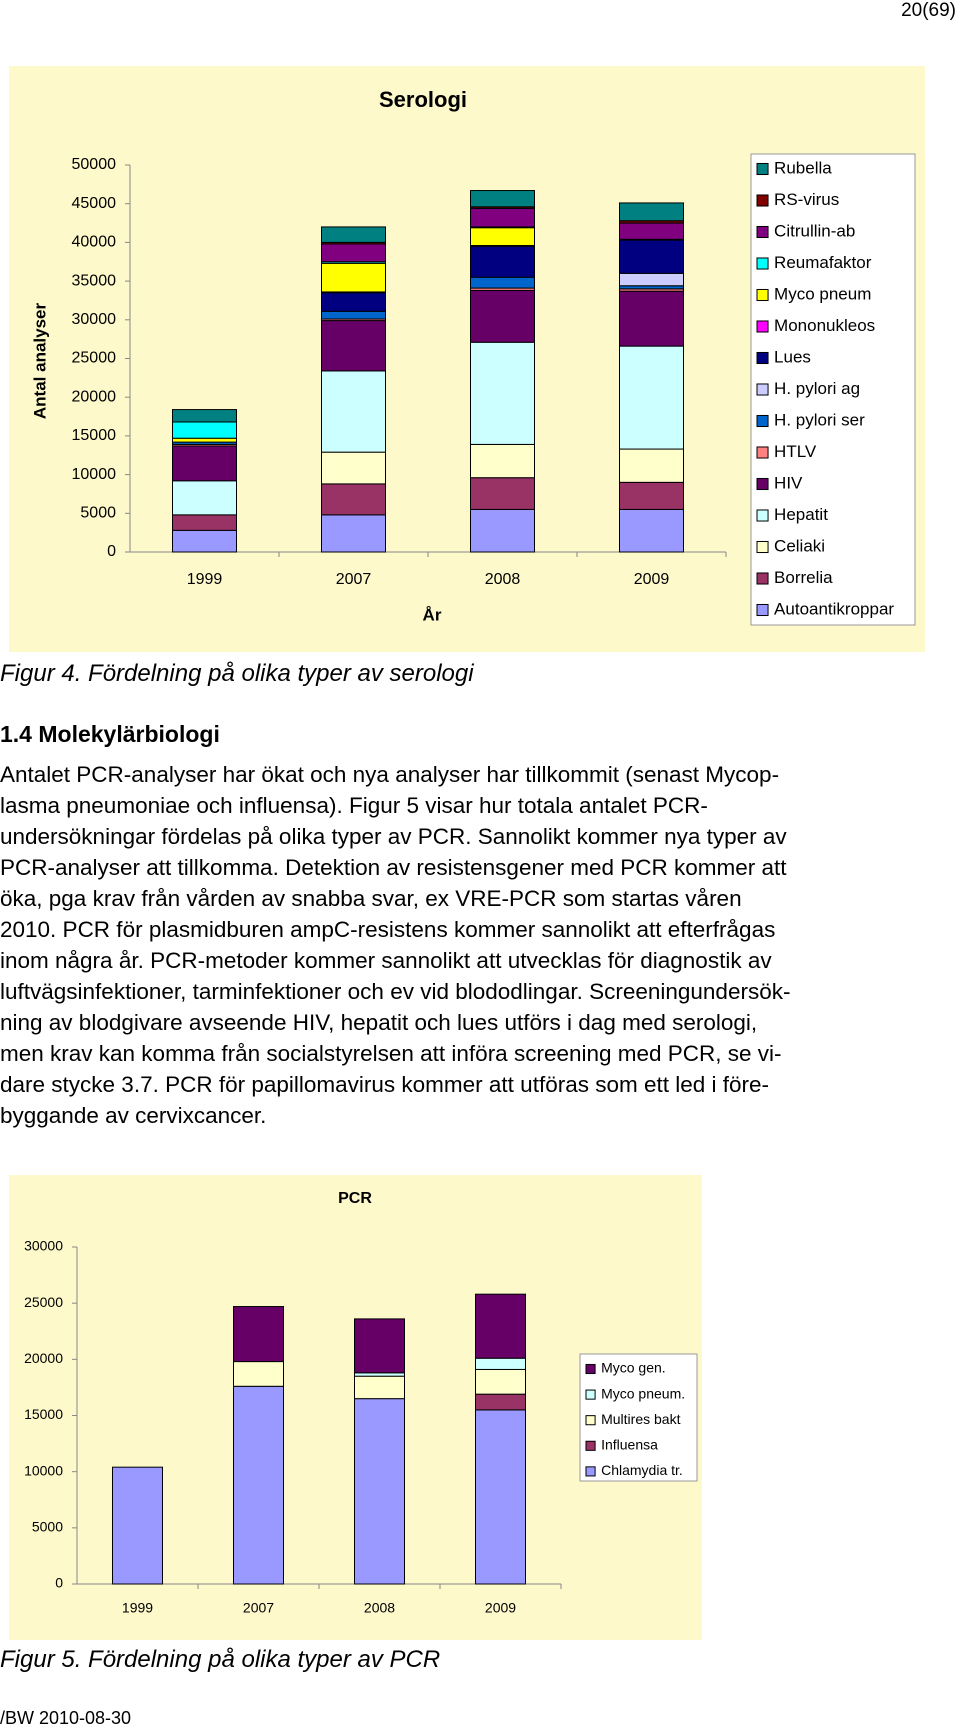  I want to click on legend-label: Celiaki, so click(799, 545).